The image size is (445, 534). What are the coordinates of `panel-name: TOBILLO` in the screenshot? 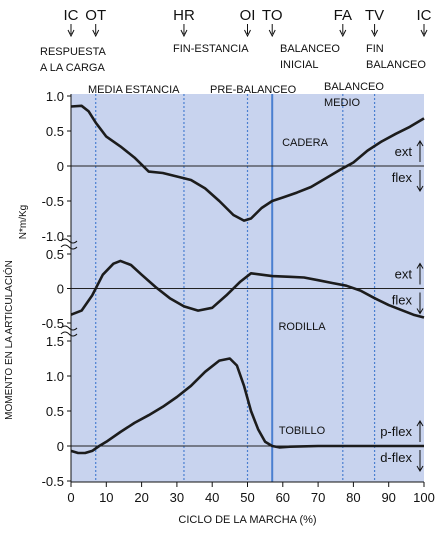 It's located at (302, 431).